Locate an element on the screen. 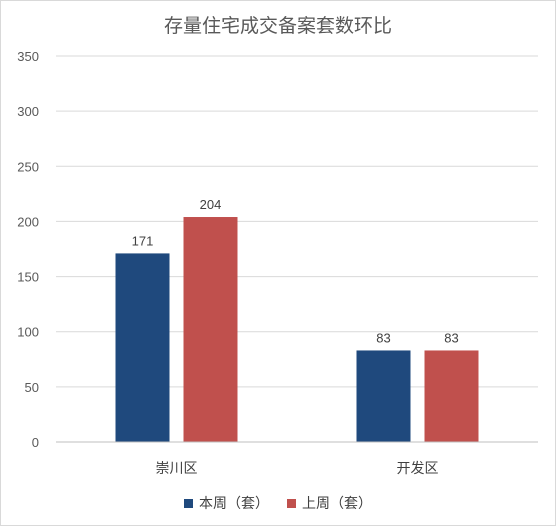 Image resolution: width=556 pixels, height=526 pixels. x-tick-label: 崇川区 is located at coordinates (177, 468).